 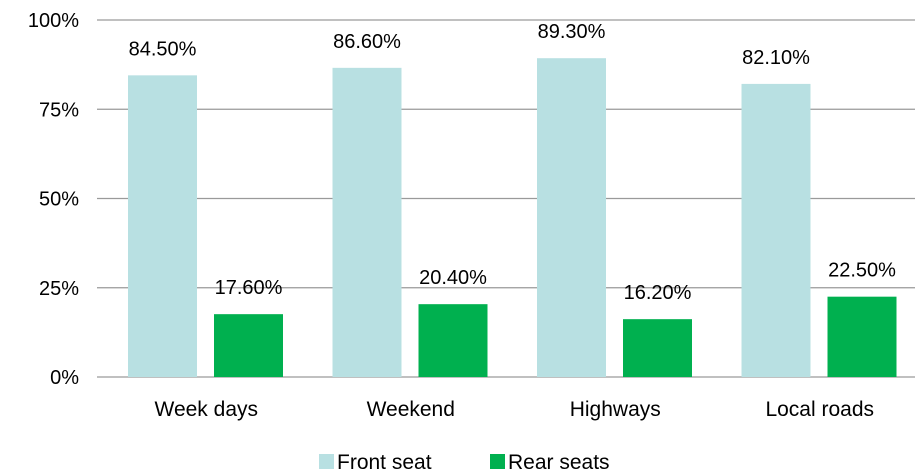 I want to click on legend: Front seat Rear seats, so click(x=464, y=462).